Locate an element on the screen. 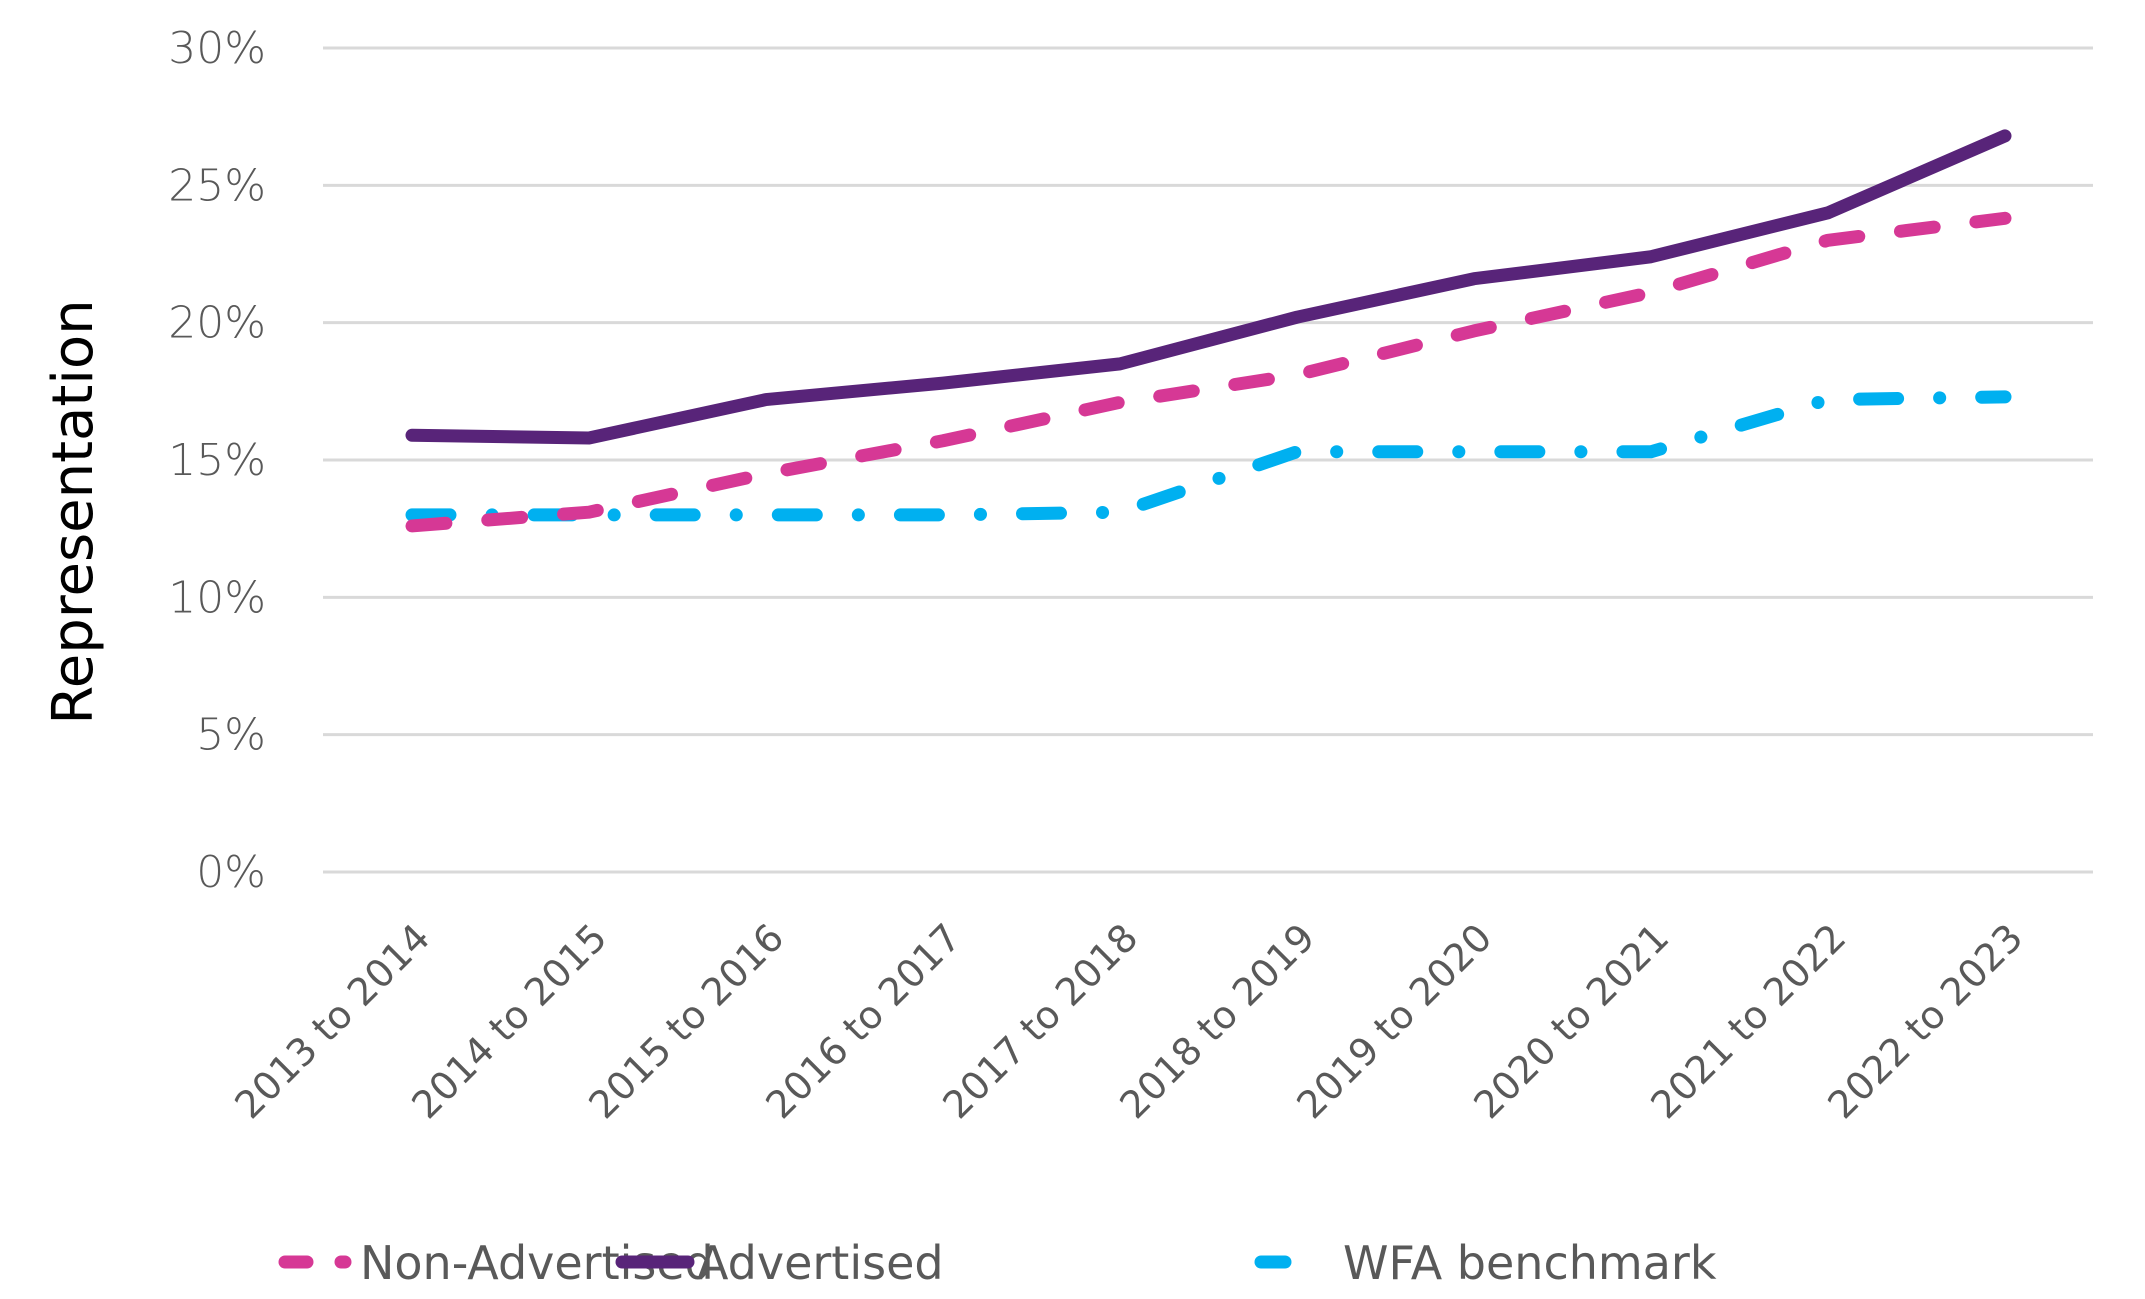 The image size is (2145, 1299). legend-label: WFA benchmark is located at coordinates (1530, 1263).